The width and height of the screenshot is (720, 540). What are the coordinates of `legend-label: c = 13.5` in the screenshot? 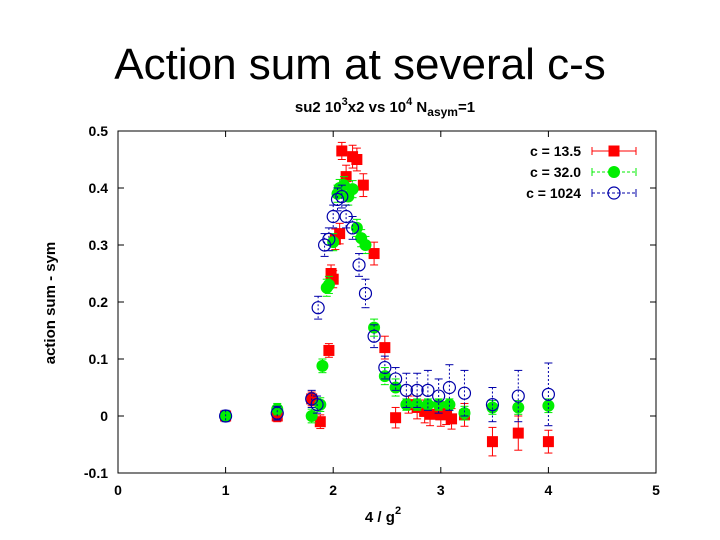 It's located at (555, 151).